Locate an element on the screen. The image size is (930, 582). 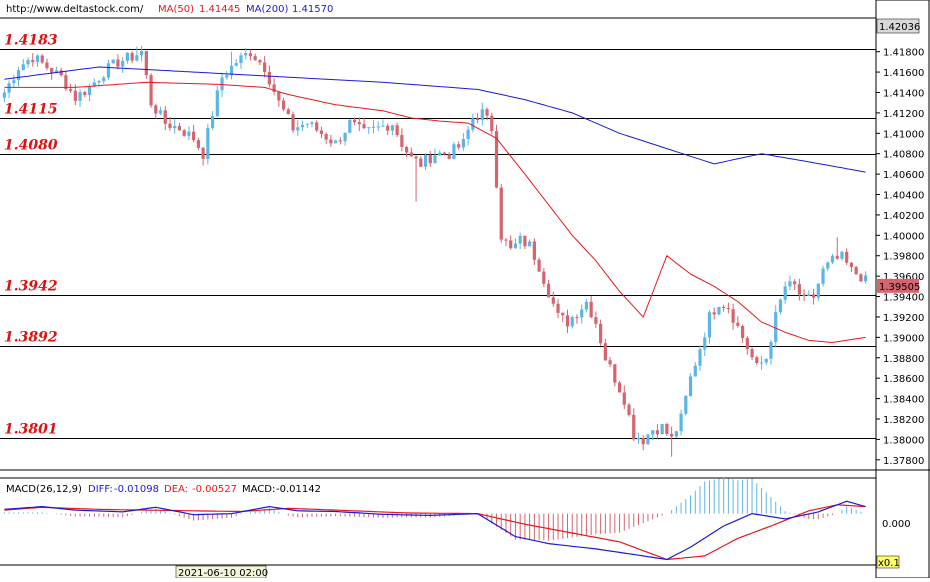
y-tick-label: 1.41200 is located at coordinates (903, 114).